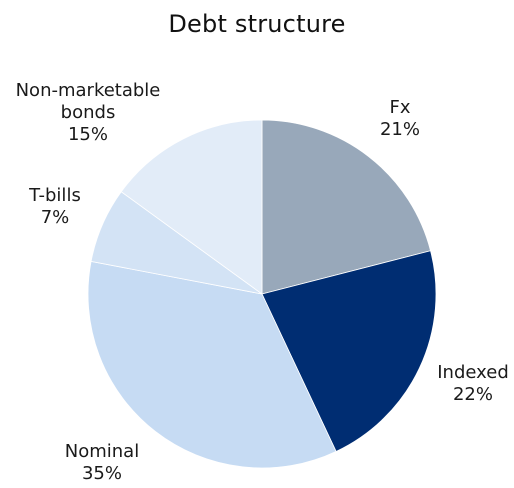 The width and height of the screenshot is (514, 488). What do you see at coordinates (400, 118) in the screenshot?
I see `slice-label-fx: Fx 21%` at bounding box center [400, 118].